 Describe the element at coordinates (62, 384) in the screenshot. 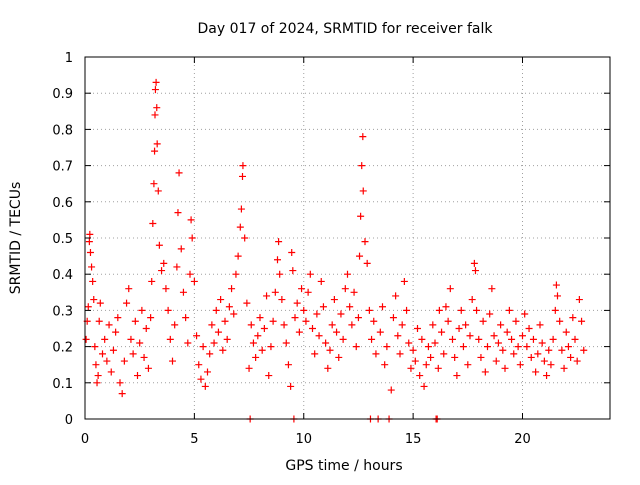

I see `y-tick-label: 0.1` at that location.